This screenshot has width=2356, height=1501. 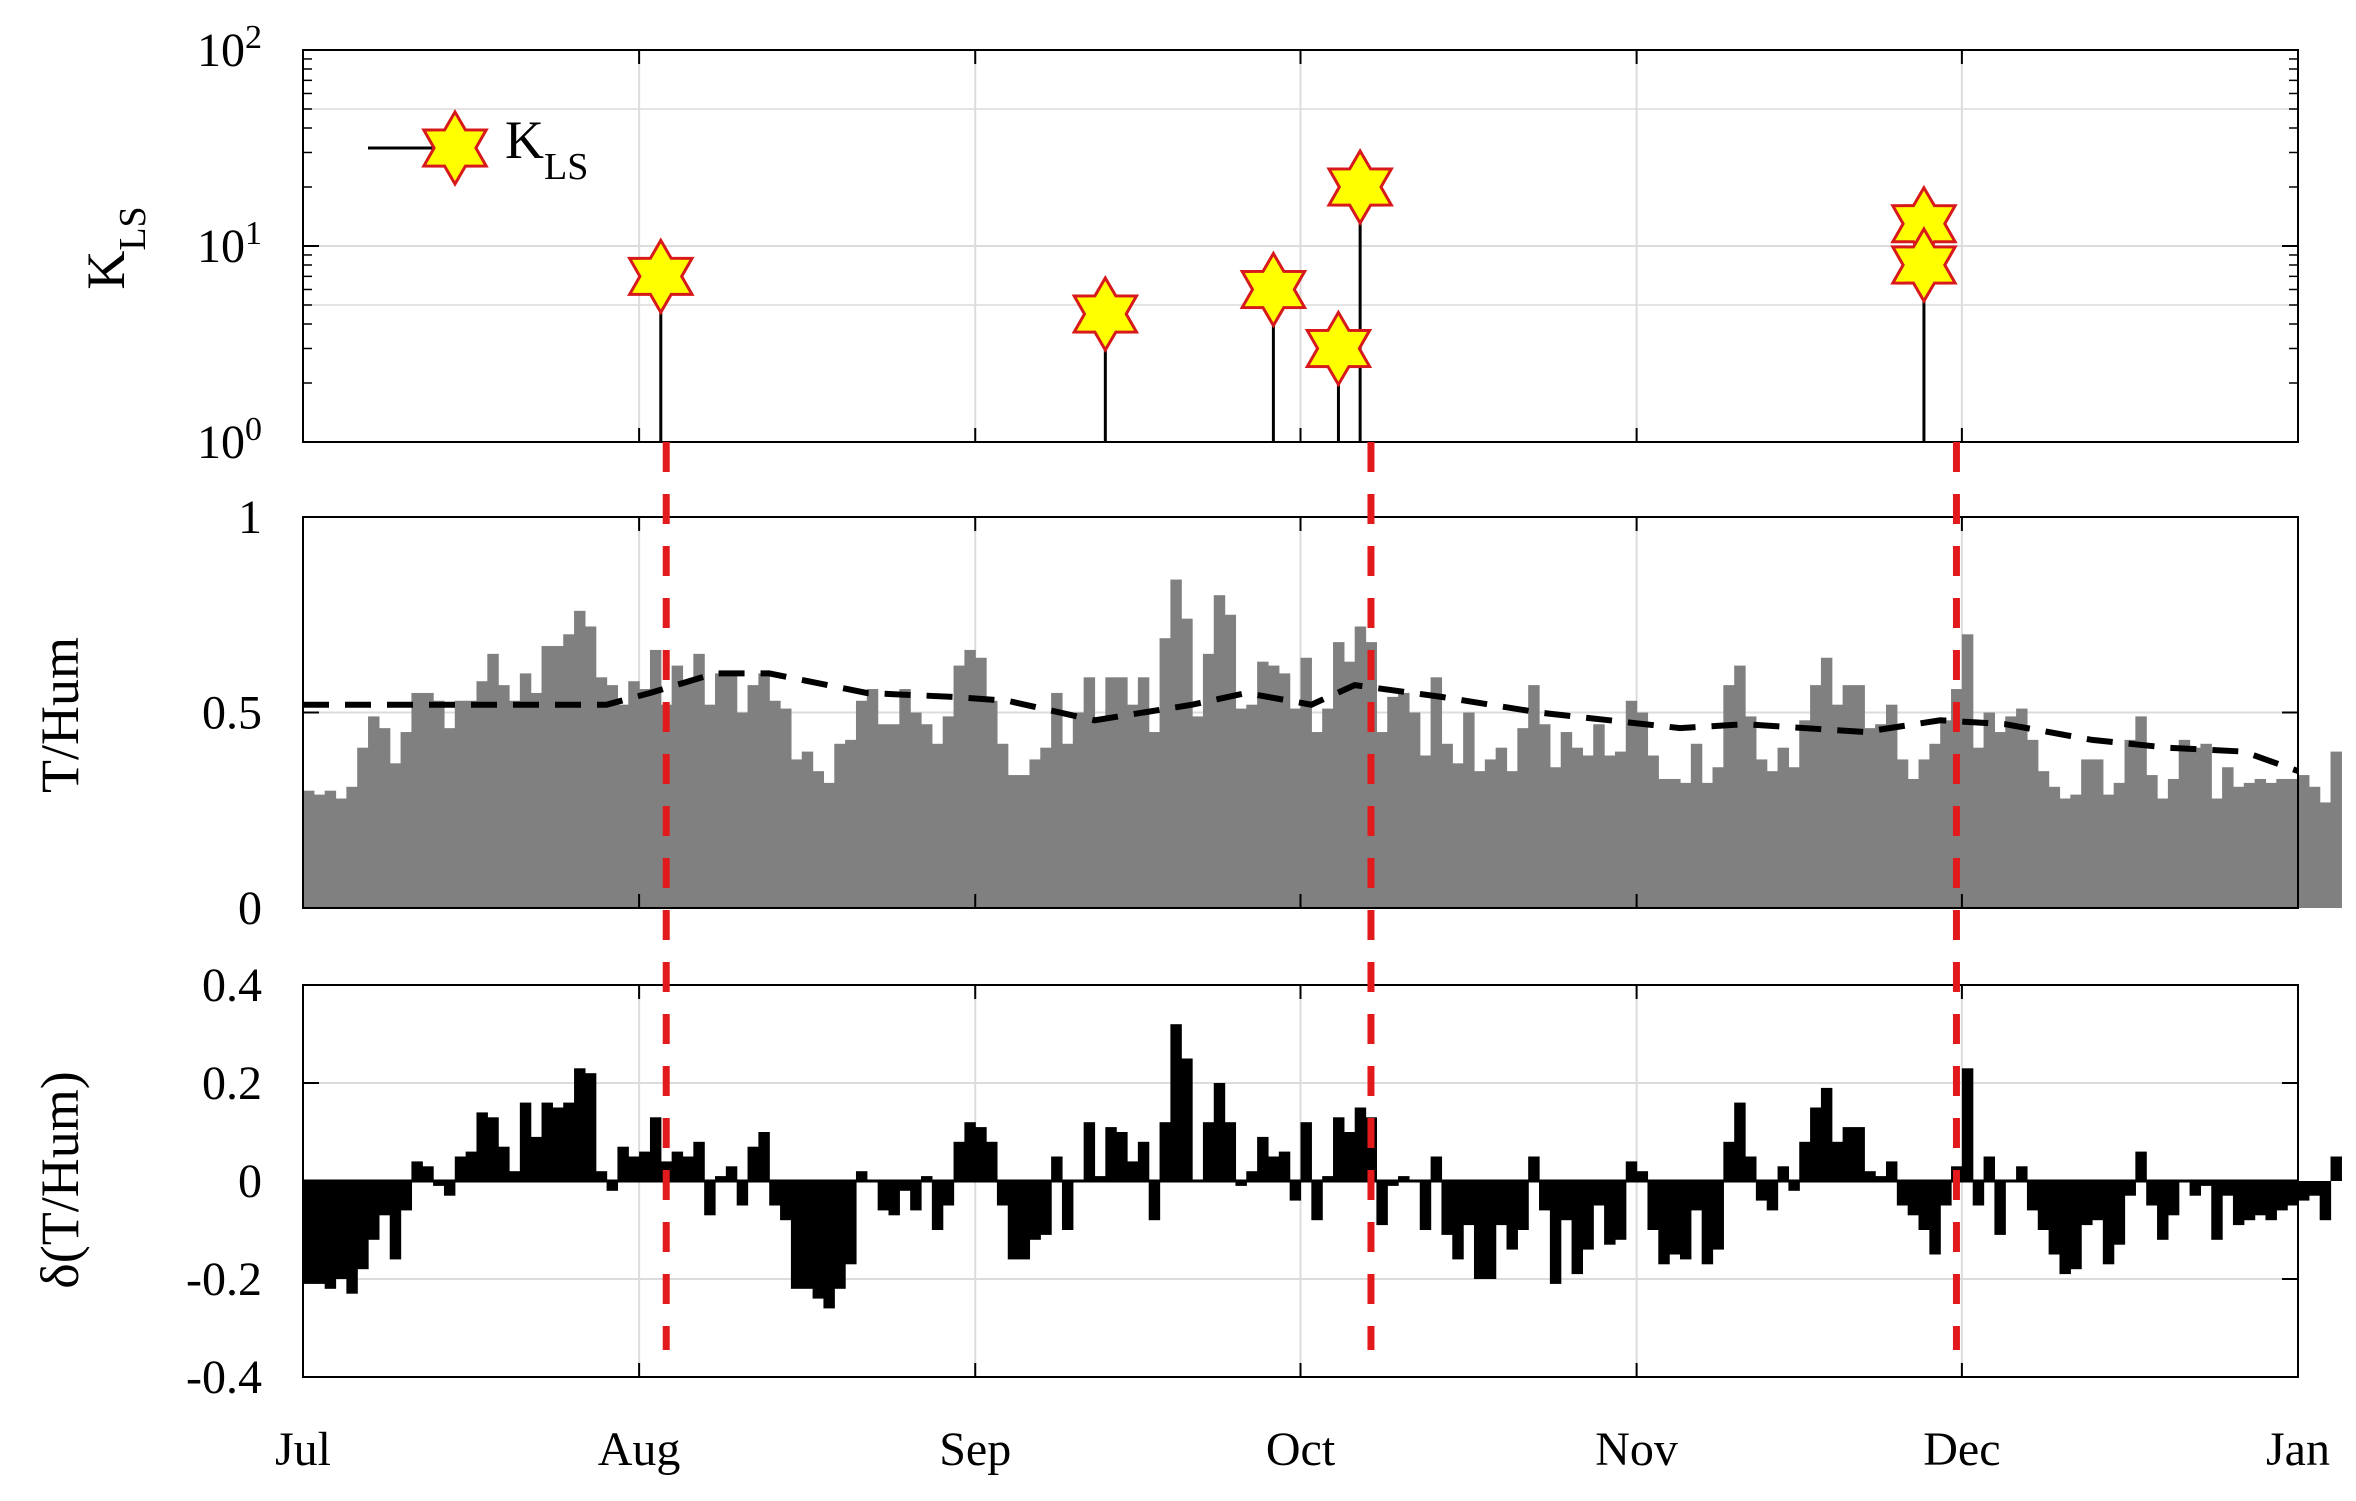 What do you see at coordinates (60, 1179) in the screenshot?
I see `dthum-ylabel: δ(T/Hum)` at bounding box center [60, 1179].